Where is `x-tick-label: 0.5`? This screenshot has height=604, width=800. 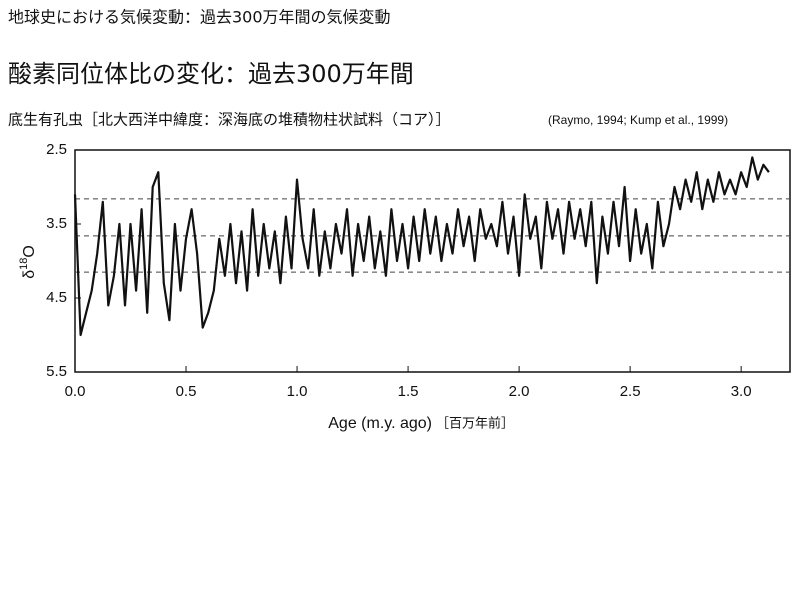 x-tick-label: 0.5 is located at coordinates (186, 391).